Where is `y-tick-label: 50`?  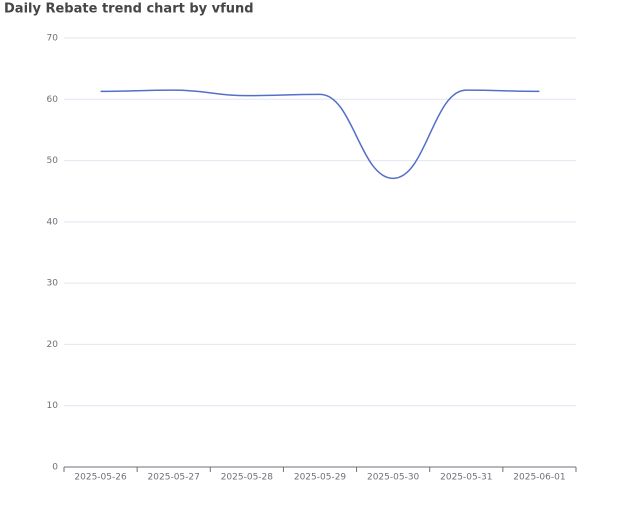 y-tick-label: 50 is located at coordinates (53, 161).